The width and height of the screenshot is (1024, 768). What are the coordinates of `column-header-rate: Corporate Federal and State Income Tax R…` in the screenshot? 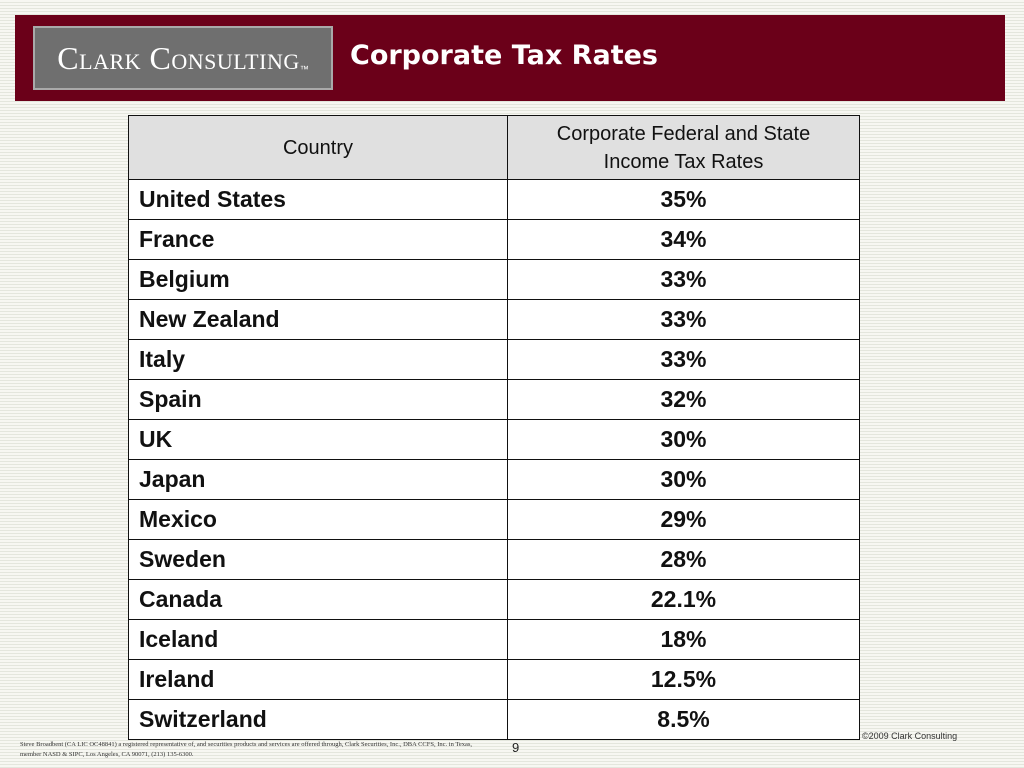 It's located at (683, 147).